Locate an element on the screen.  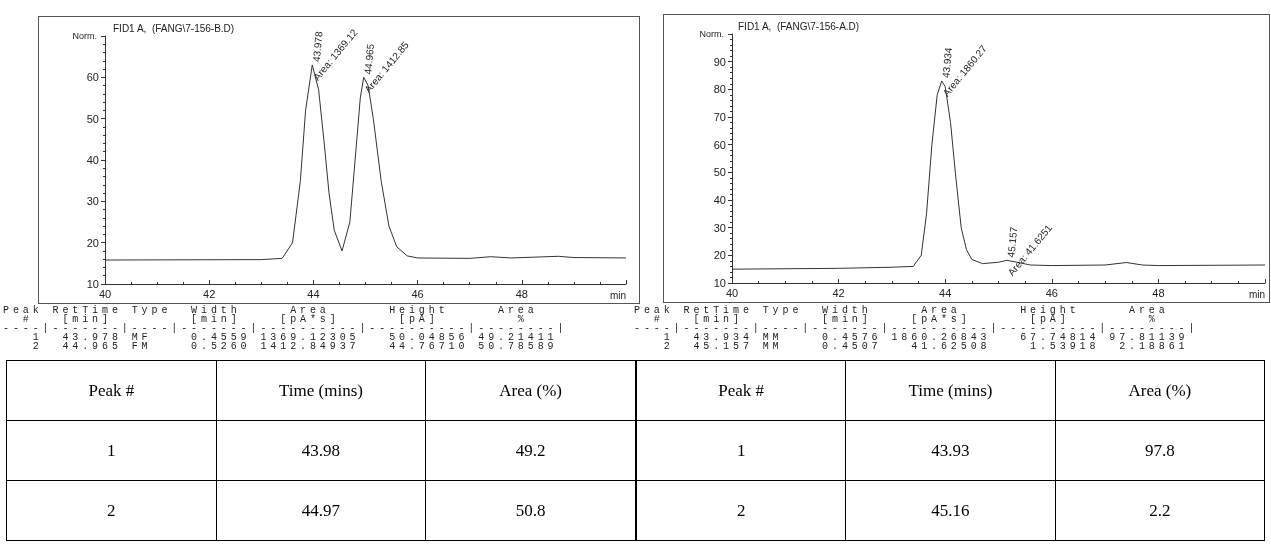
y-tick-label: 80 is located at coordinates (719, 89).